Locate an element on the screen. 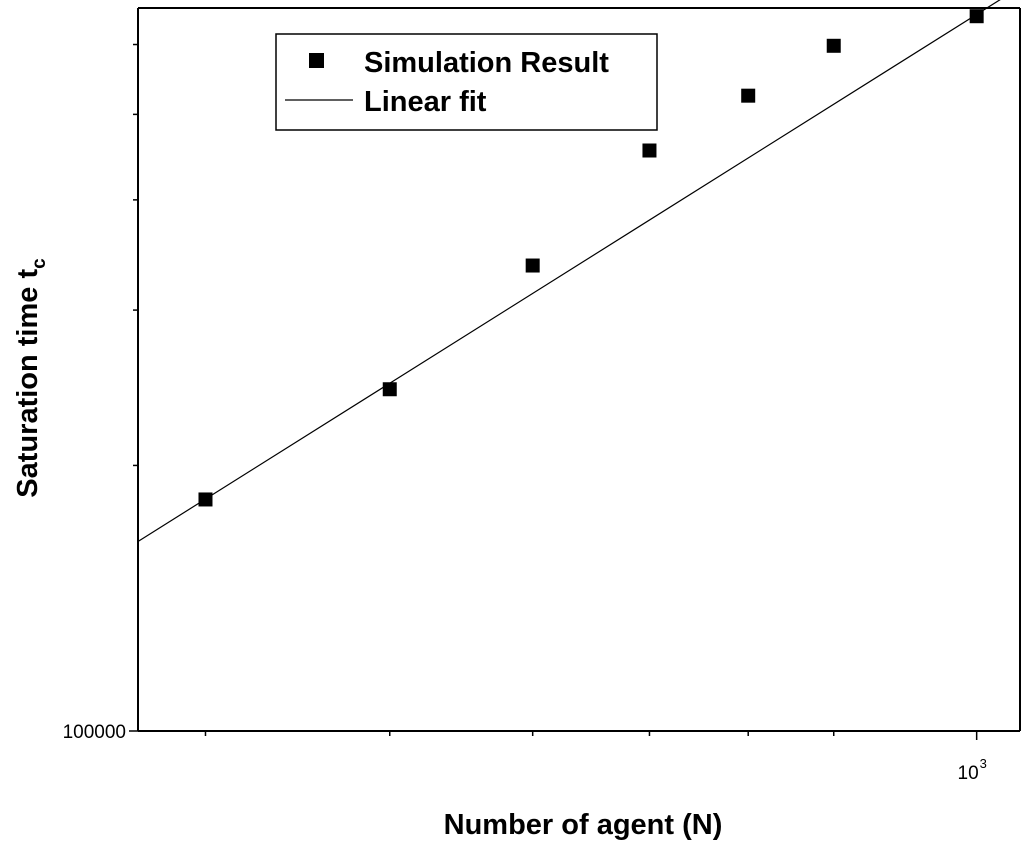 The image size is (1028, 846). y-axis-title-subscript: c is located at coordinates (39, 263).